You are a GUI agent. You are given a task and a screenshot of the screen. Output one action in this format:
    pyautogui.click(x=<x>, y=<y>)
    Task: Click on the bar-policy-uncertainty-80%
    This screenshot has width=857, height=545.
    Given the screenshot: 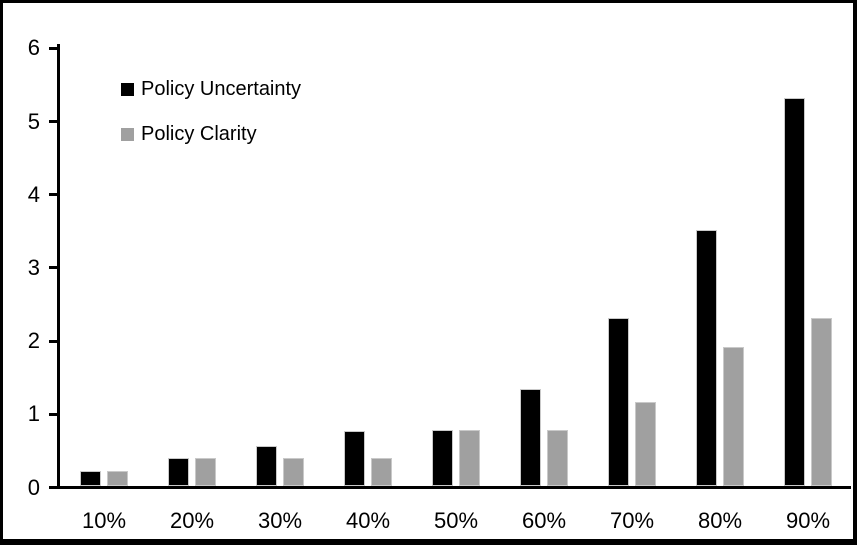 What is the action you would take?
    pyautogui.click(x=706, y=358)
    